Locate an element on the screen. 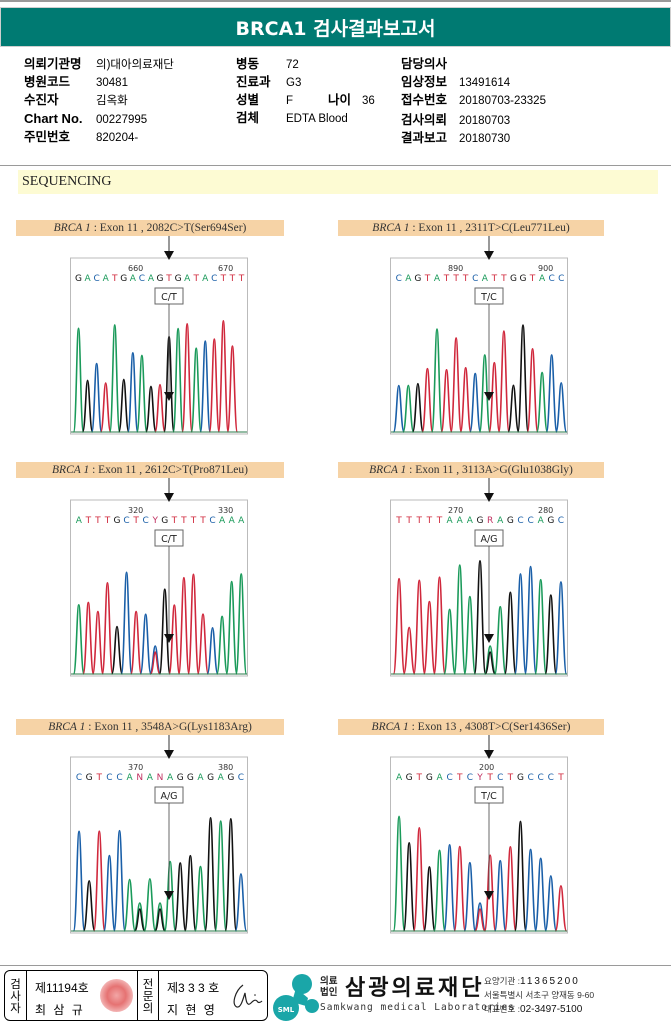 This screenshot has height=1035, width=671. info-receipt-no: 접수번호 20180703-23325 is located at coordinates (473, 99).